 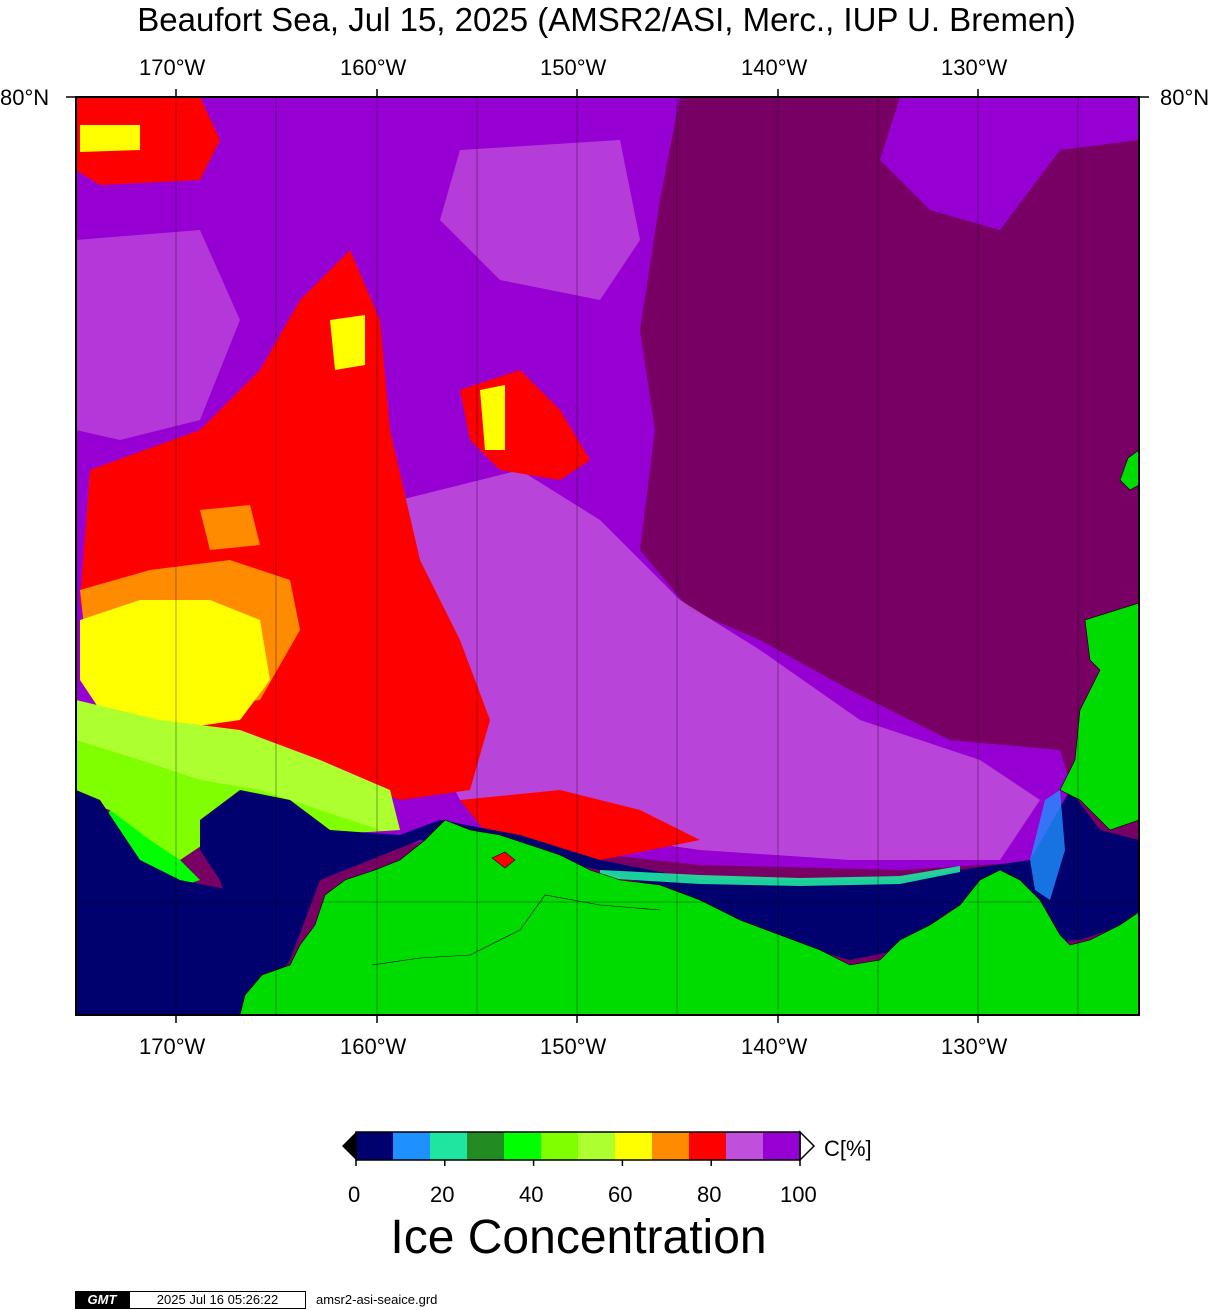 What do you see at coordinates (349, 1146) in the screenshot?
I see `colorbar-under-triangle` at bounding box center [349, 1146].